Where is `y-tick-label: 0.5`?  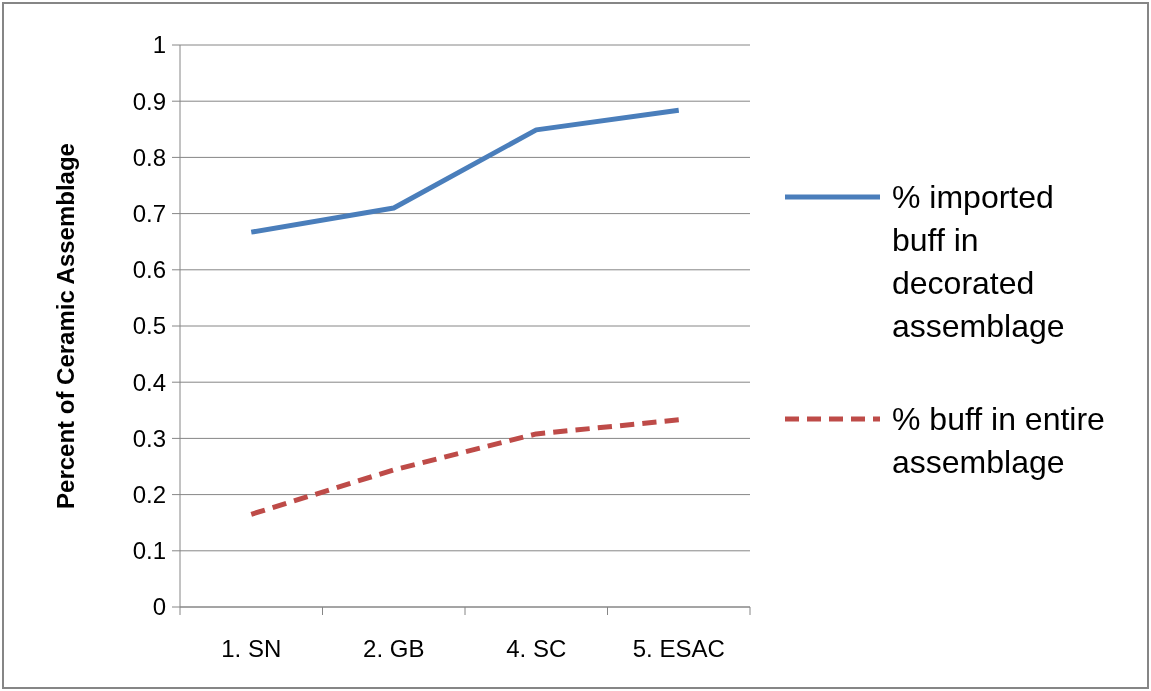
y-tick-label: 0.5 is located at coordinates (149, 326).